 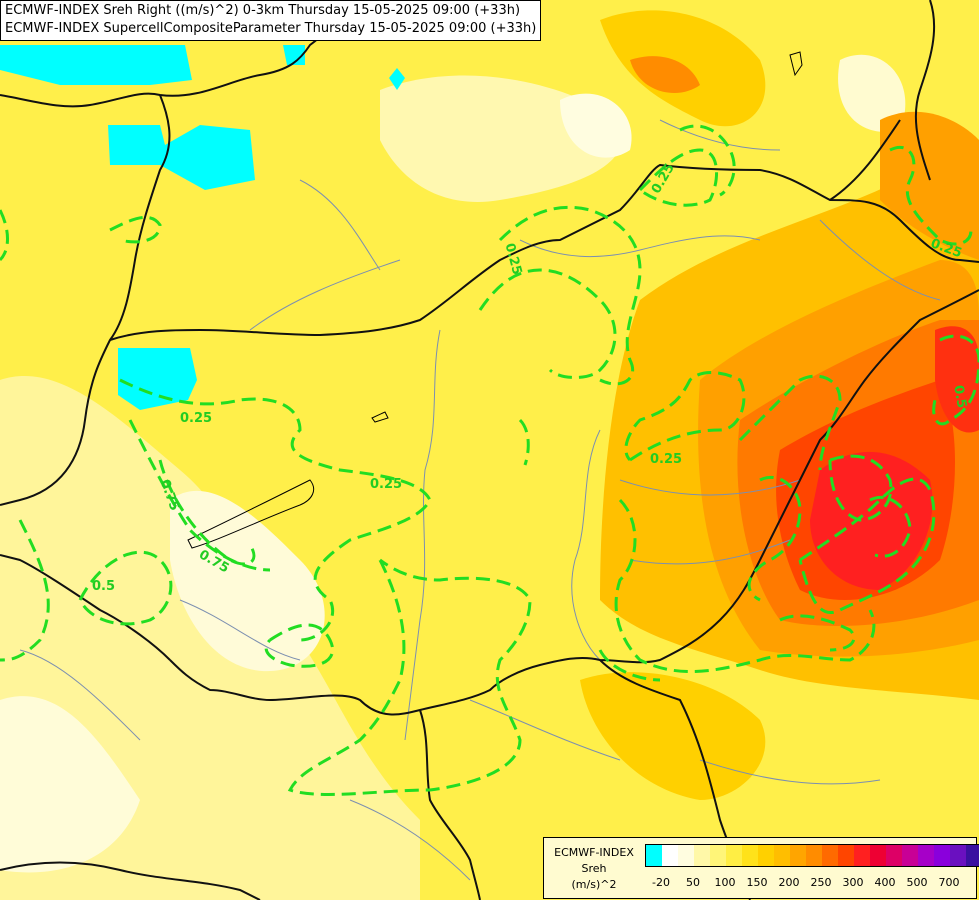 I want to click on legend-tick-label: 200, so click(x=789, y=882).